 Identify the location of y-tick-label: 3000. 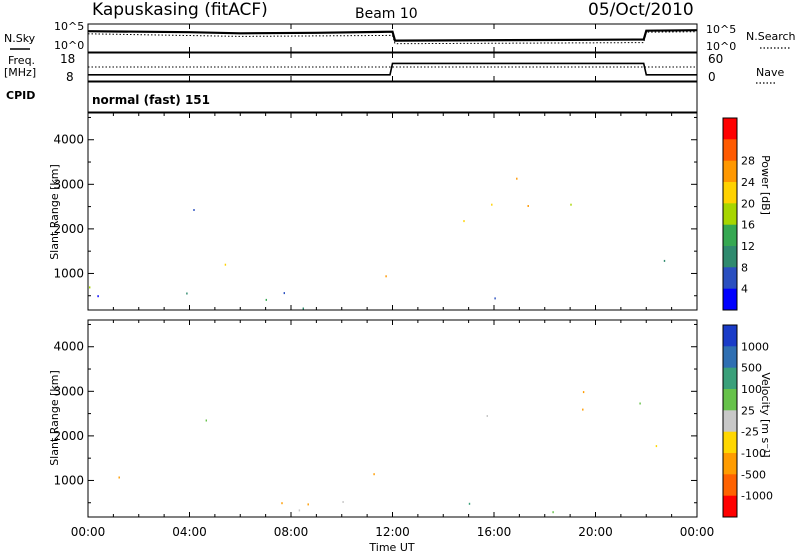
(68, 391).